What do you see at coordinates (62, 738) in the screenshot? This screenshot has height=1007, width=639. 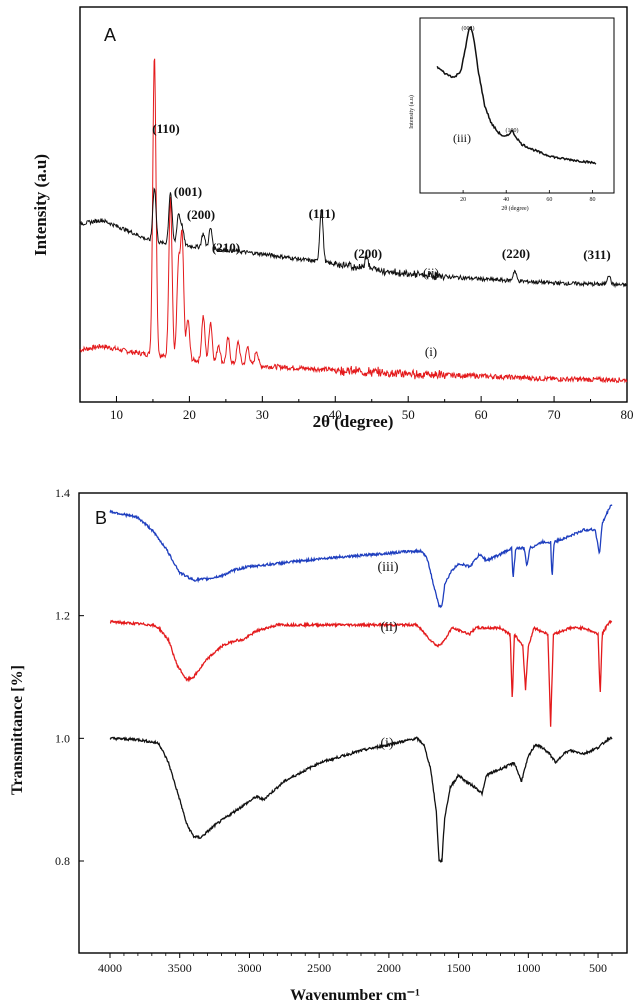 I see `panel-b-y-tick-label: 1.0` at bounding box center [62, 738].